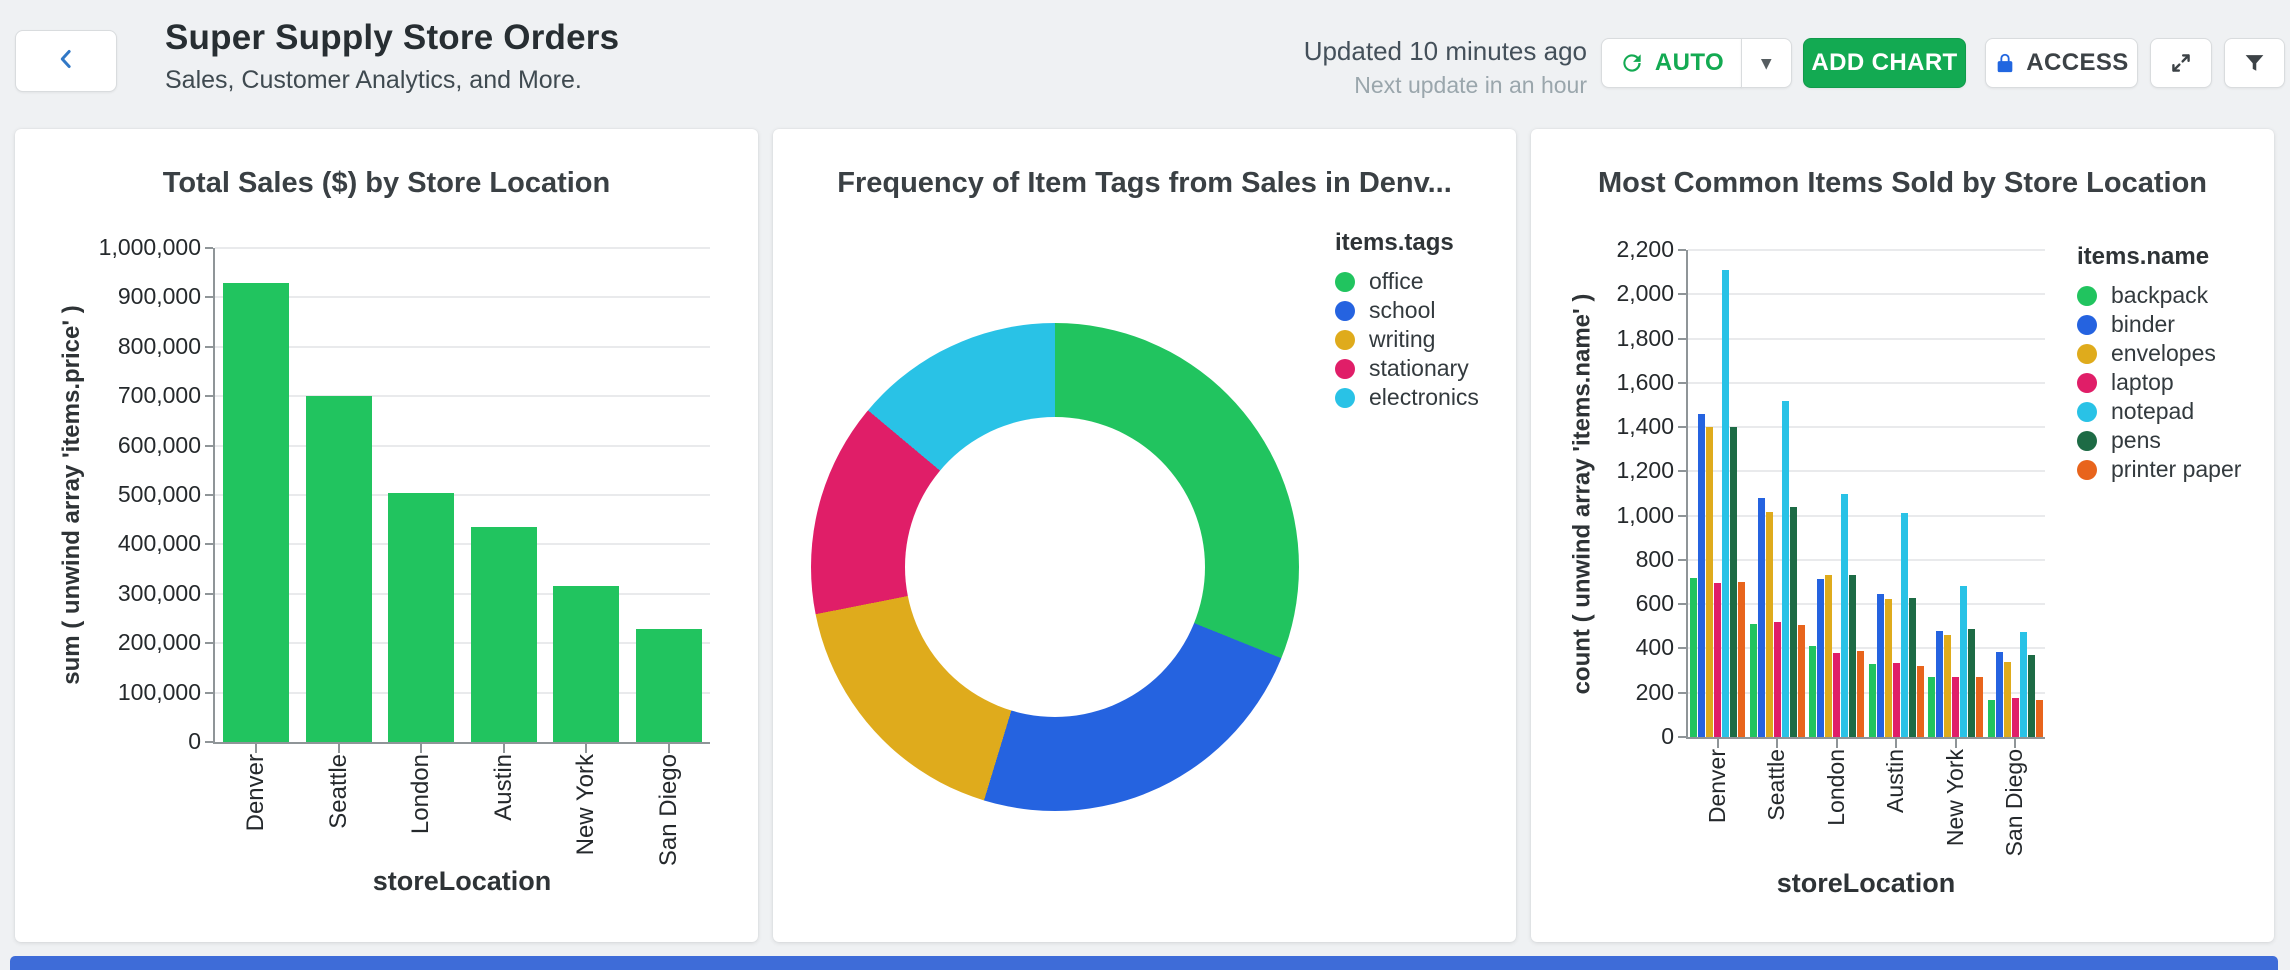 The height and width of the screenshot is (970, 2290). What do you see at coordinates (1645, 426) in the screenshot?
I see `y-tick-label: 1,400` at bounding box center [1645, 426].